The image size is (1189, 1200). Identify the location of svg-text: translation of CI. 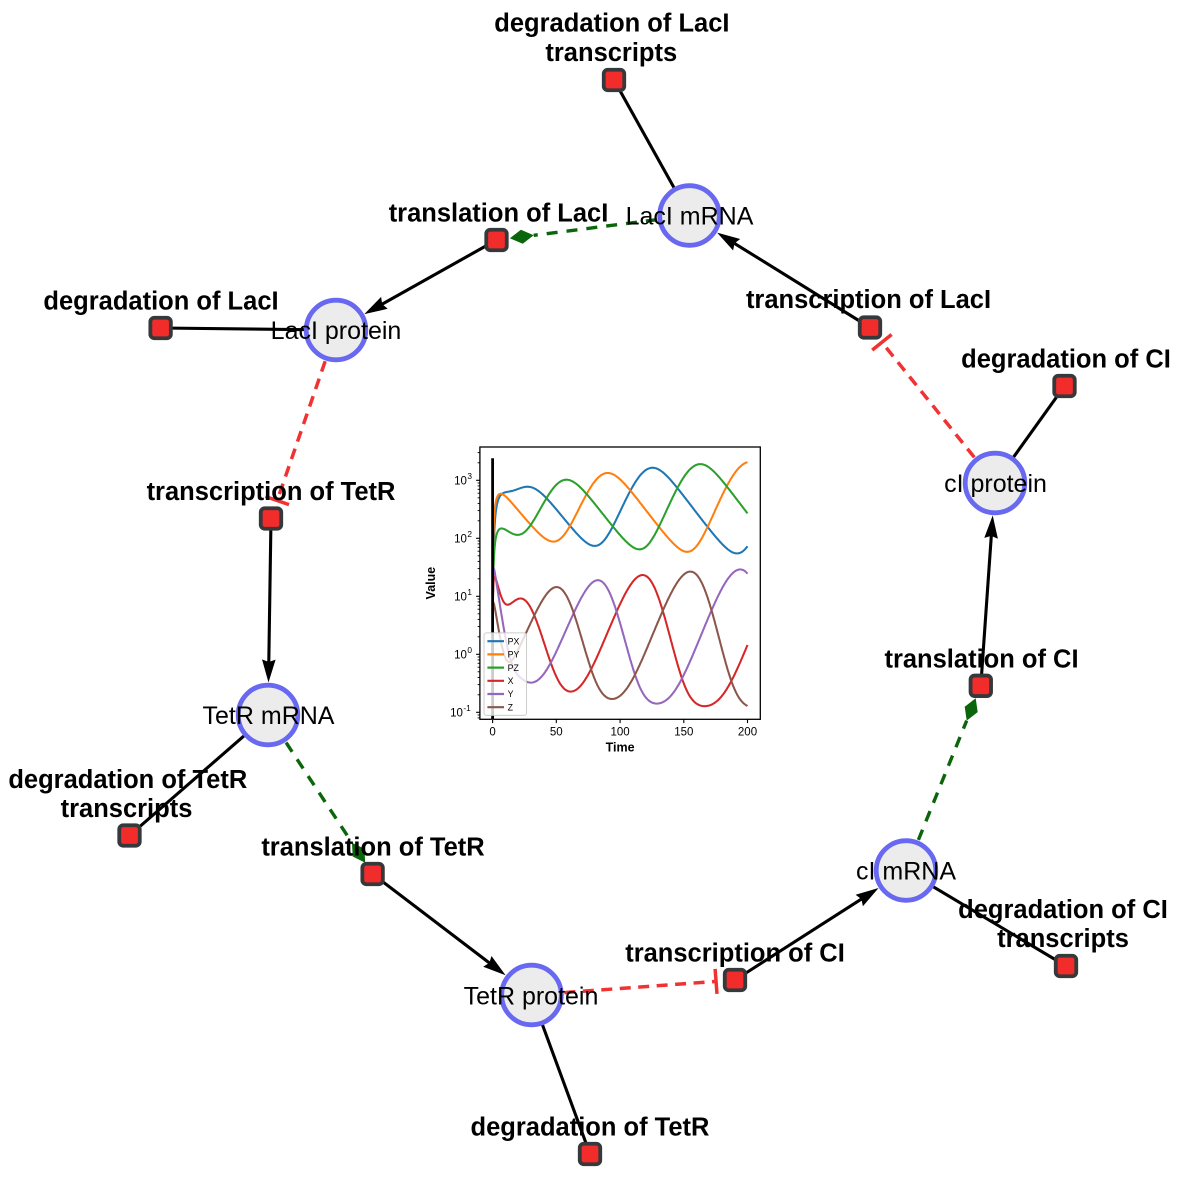
(981, 659).